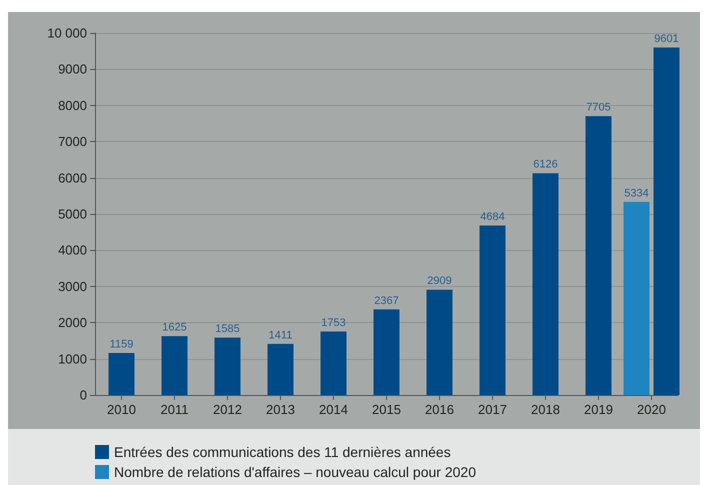  I want to click on x-tick-label: 2018, so click(545, 409).